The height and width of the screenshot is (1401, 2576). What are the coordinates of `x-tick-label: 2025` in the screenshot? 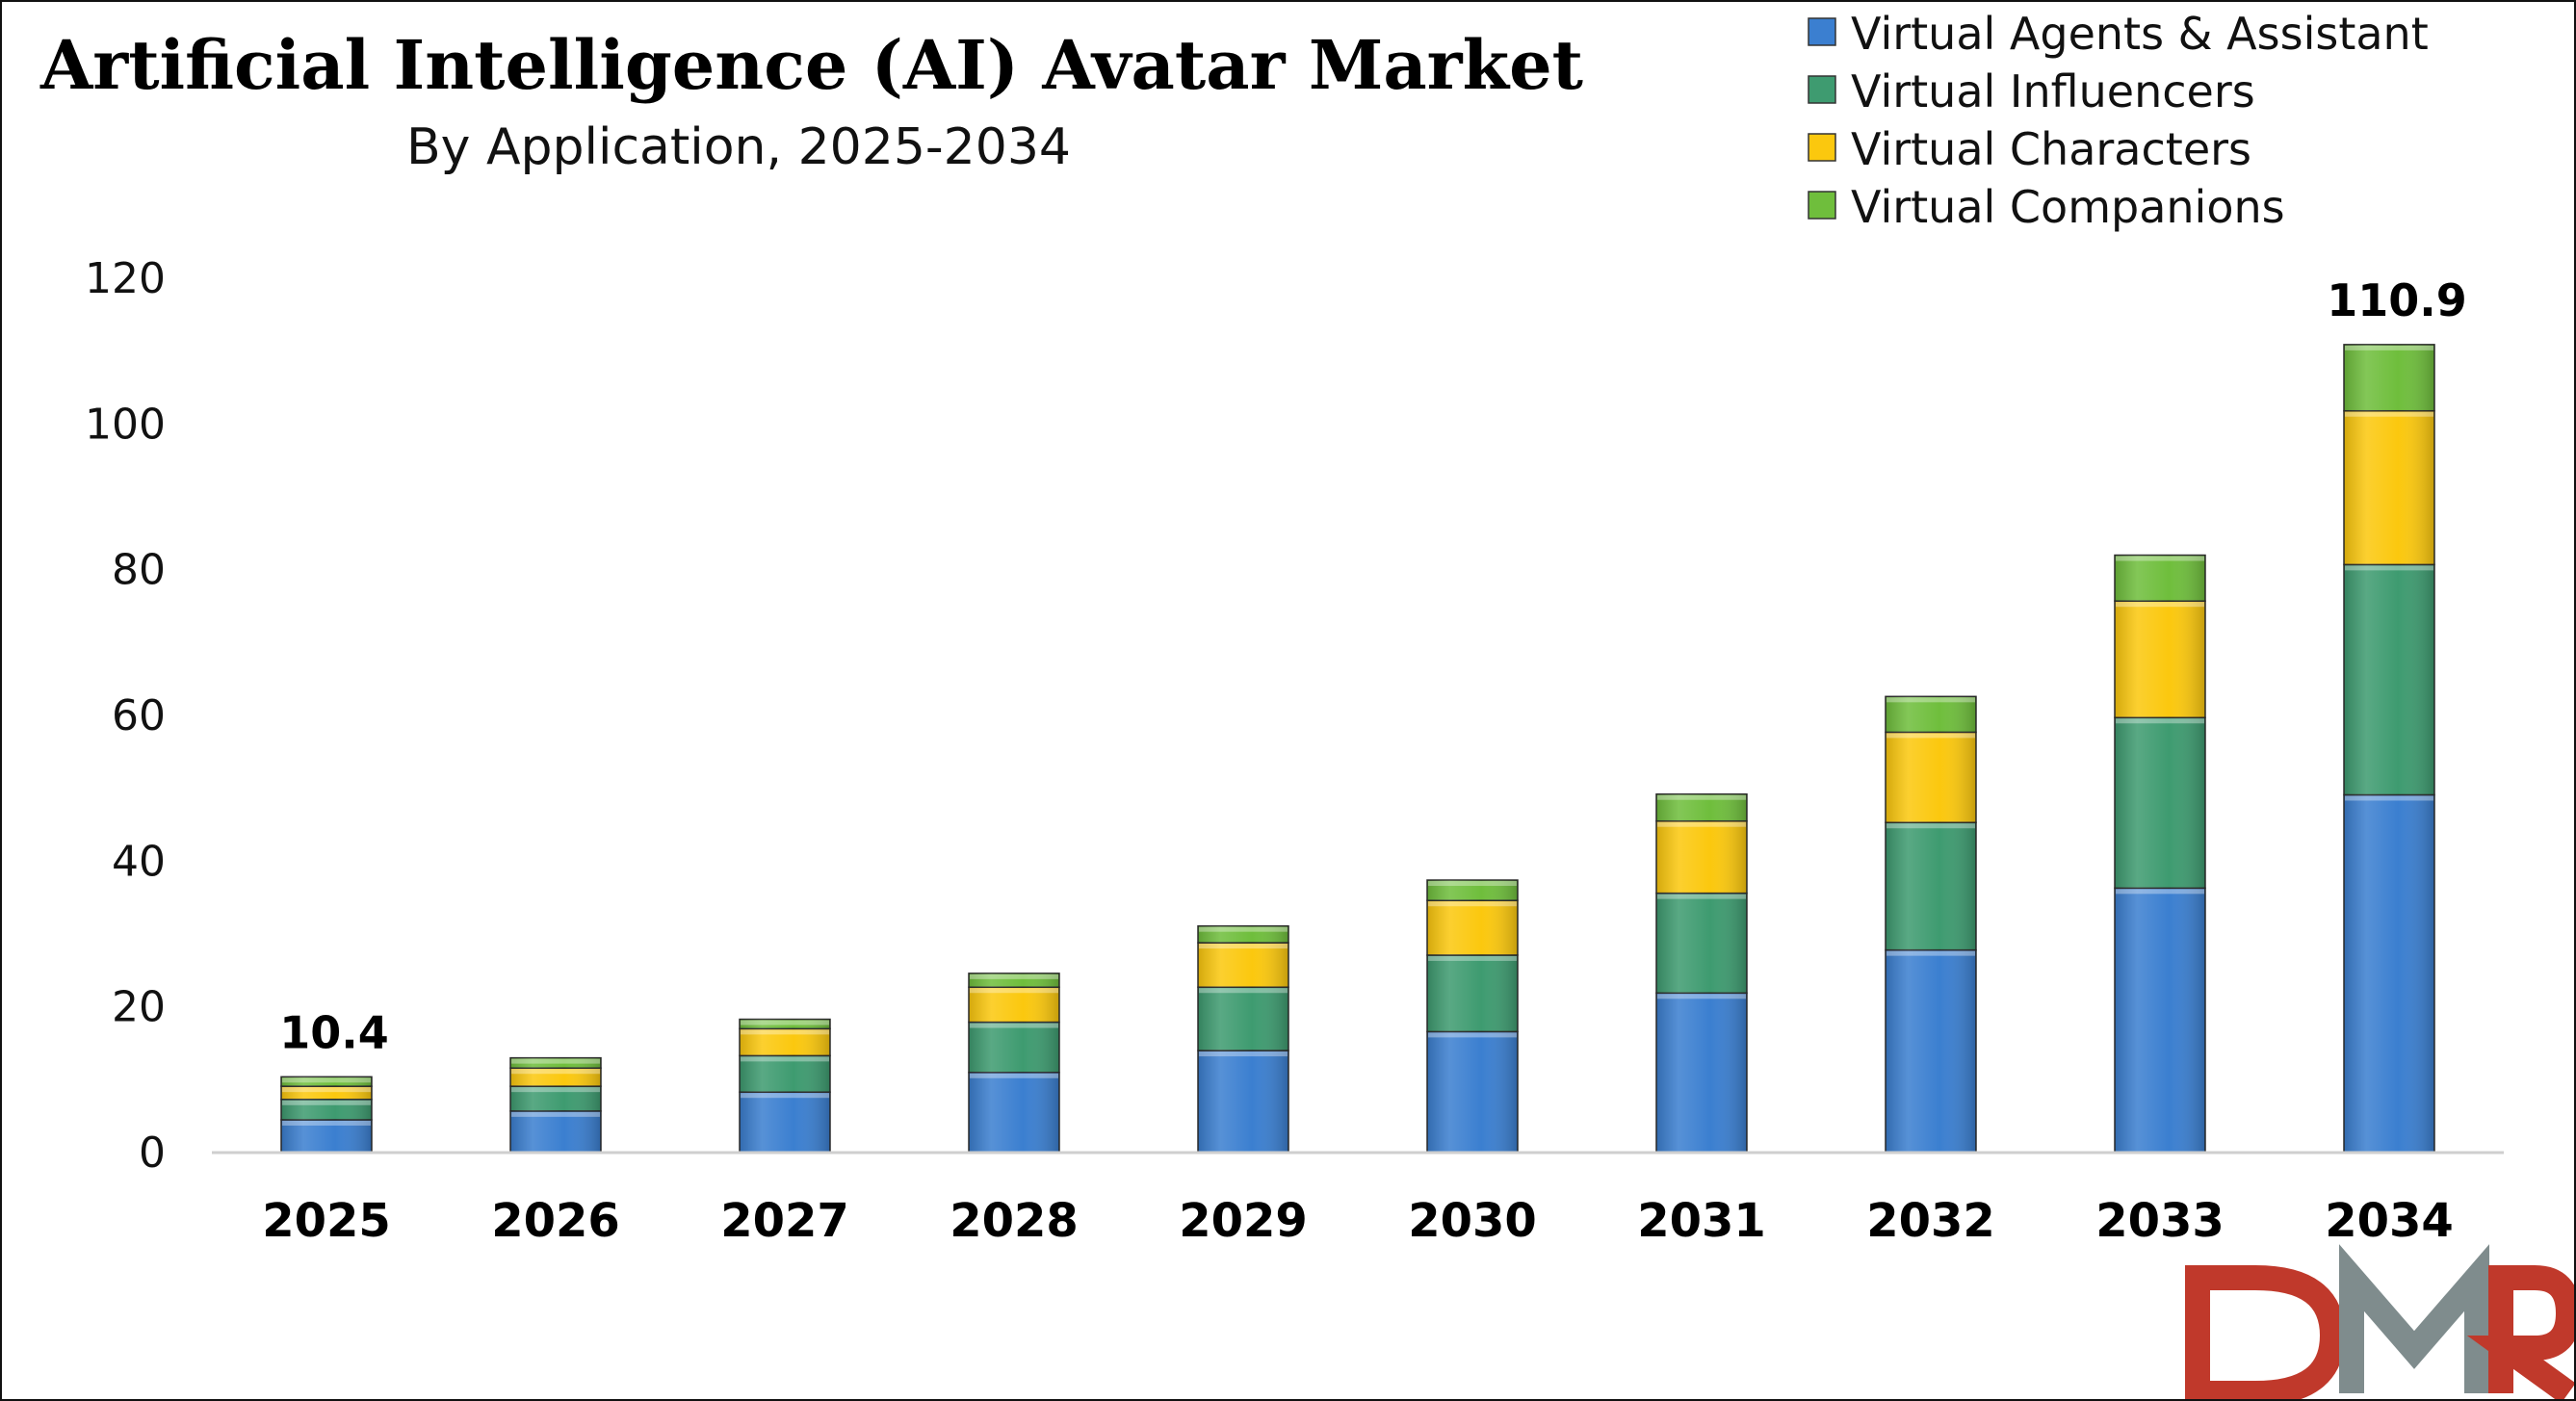 It's located at (326, 1221).